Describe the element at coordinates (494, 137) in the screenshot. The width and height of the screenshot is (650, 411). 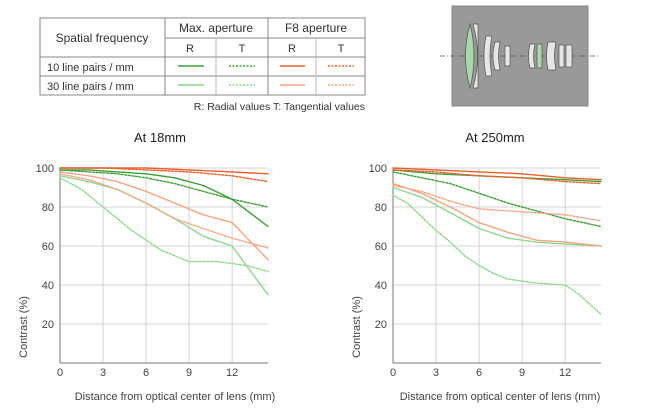
I see `chart-title: At 250mm` at that location.